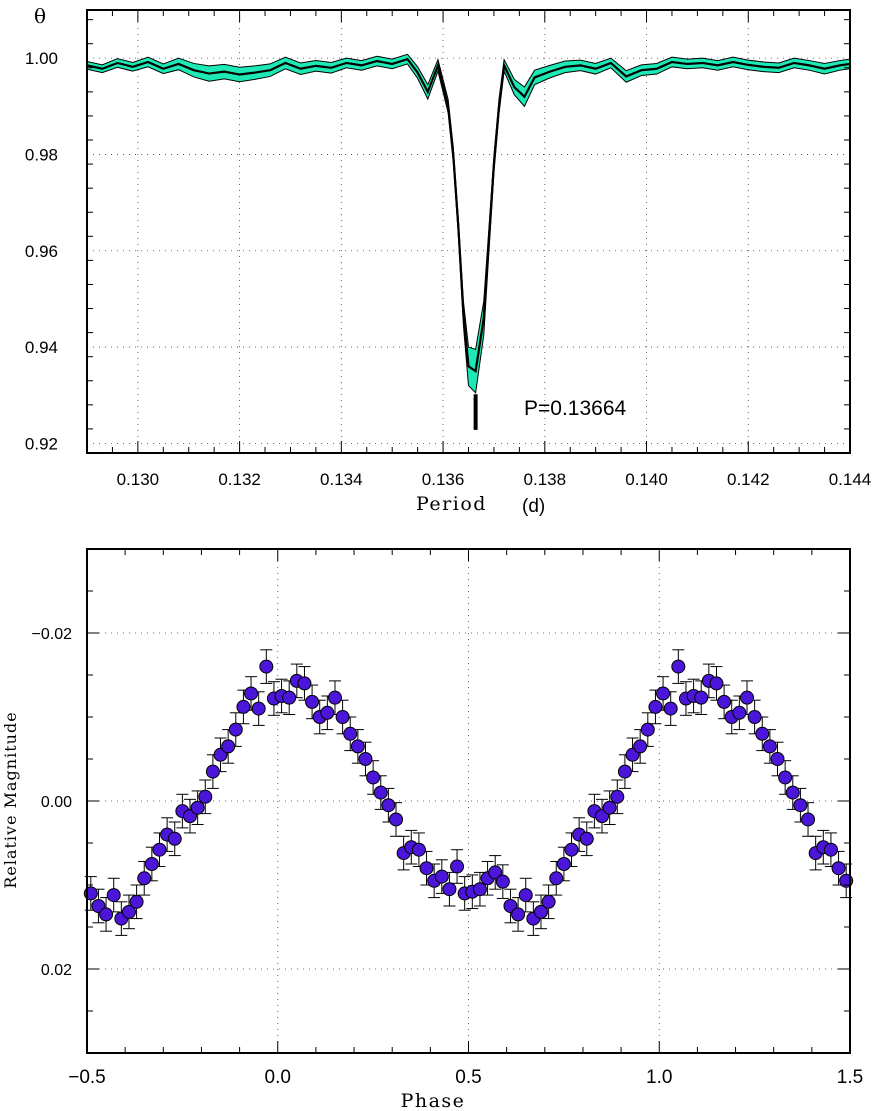 The height and width of the screenshot is (1111, 872). I want to click on y-tick-label: 0.94, so click(41, 347).